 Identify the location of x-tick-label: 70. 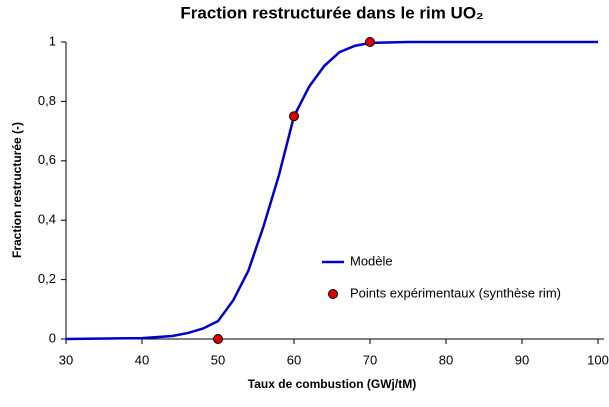
(370, 359).